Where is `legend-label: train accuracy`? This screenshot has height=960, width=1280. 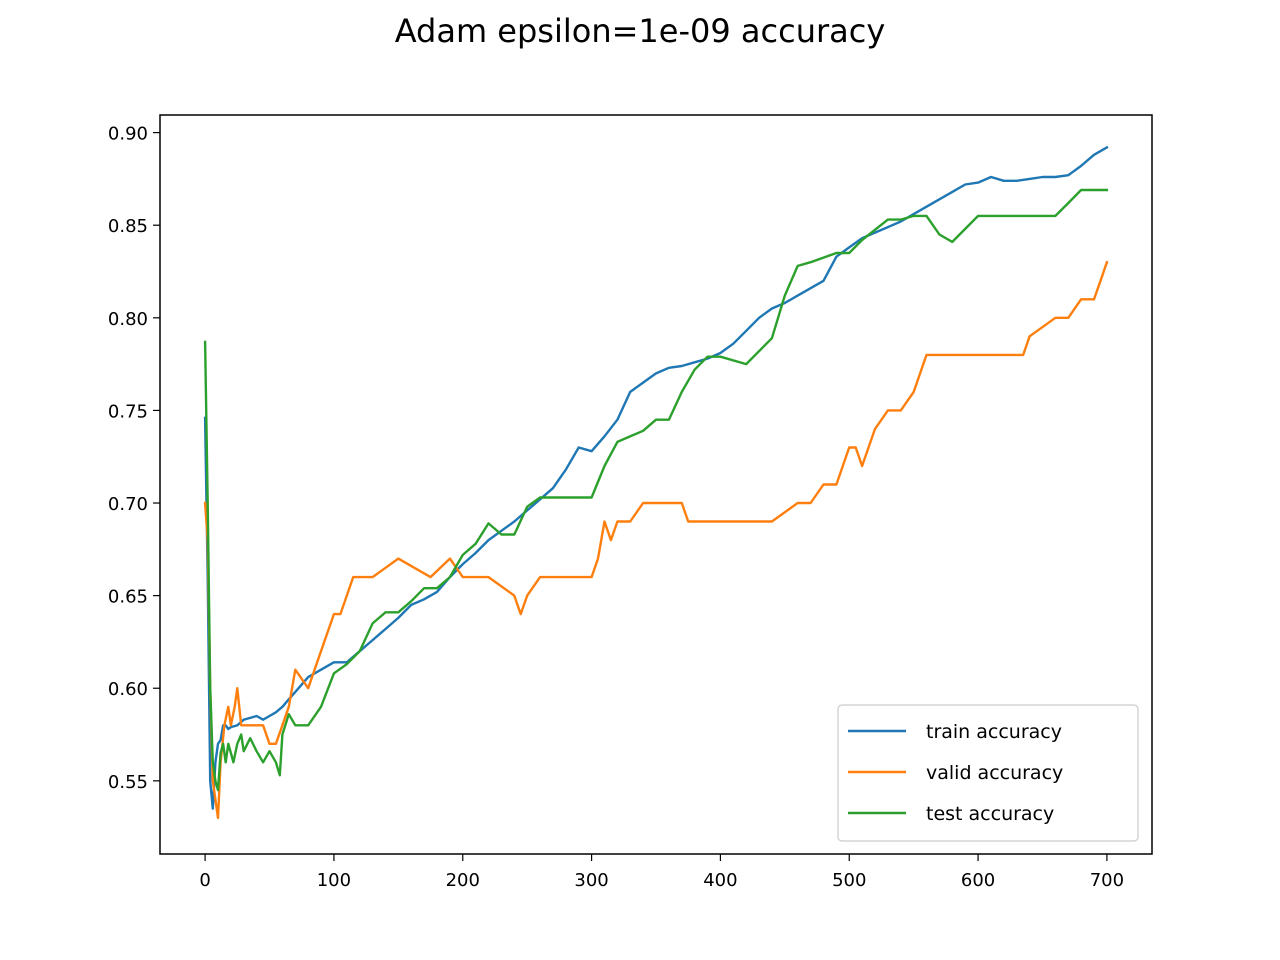 legend-label: train accuracy is located at coordinates (994, 732).